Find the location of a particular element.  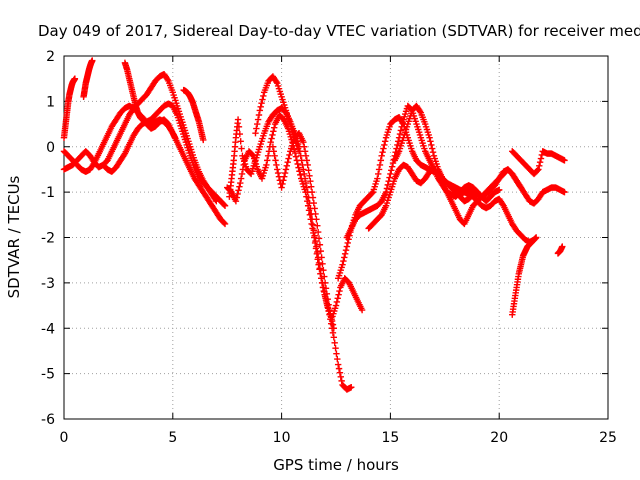

x-tick-label: 25 is located at coordinates (608, 438).